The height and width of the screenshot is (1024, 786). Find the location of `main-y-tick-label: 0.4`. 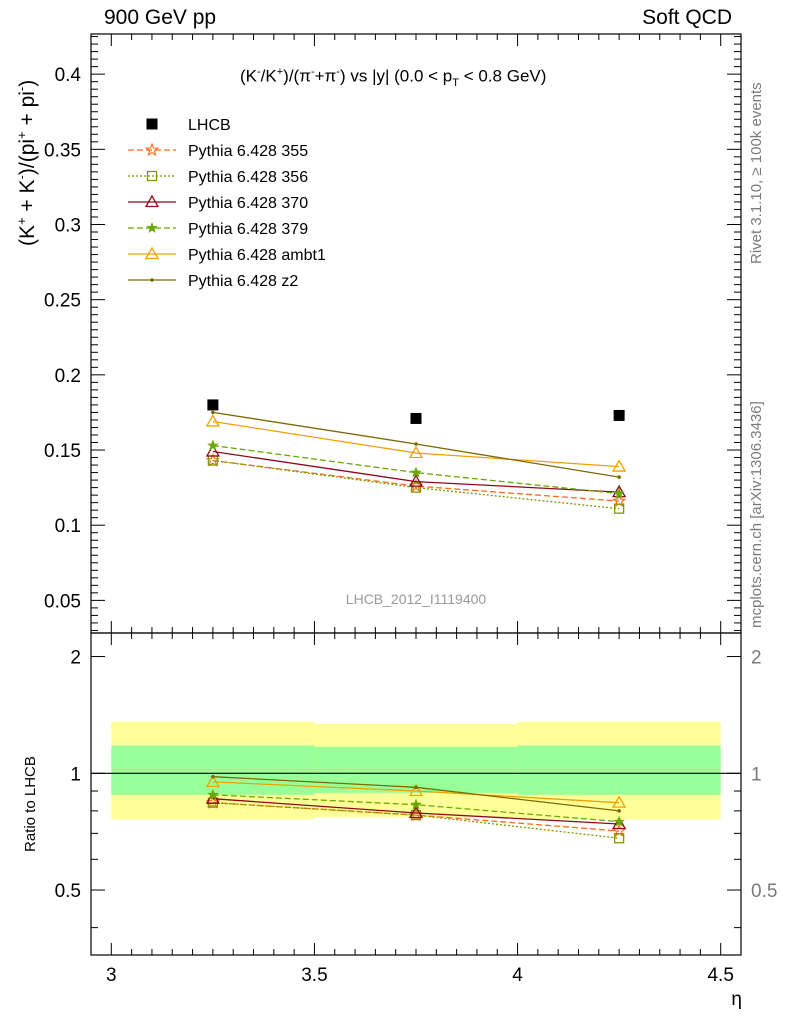

main-y-tick-label: 0.4 is located at coordinates (68, 75).